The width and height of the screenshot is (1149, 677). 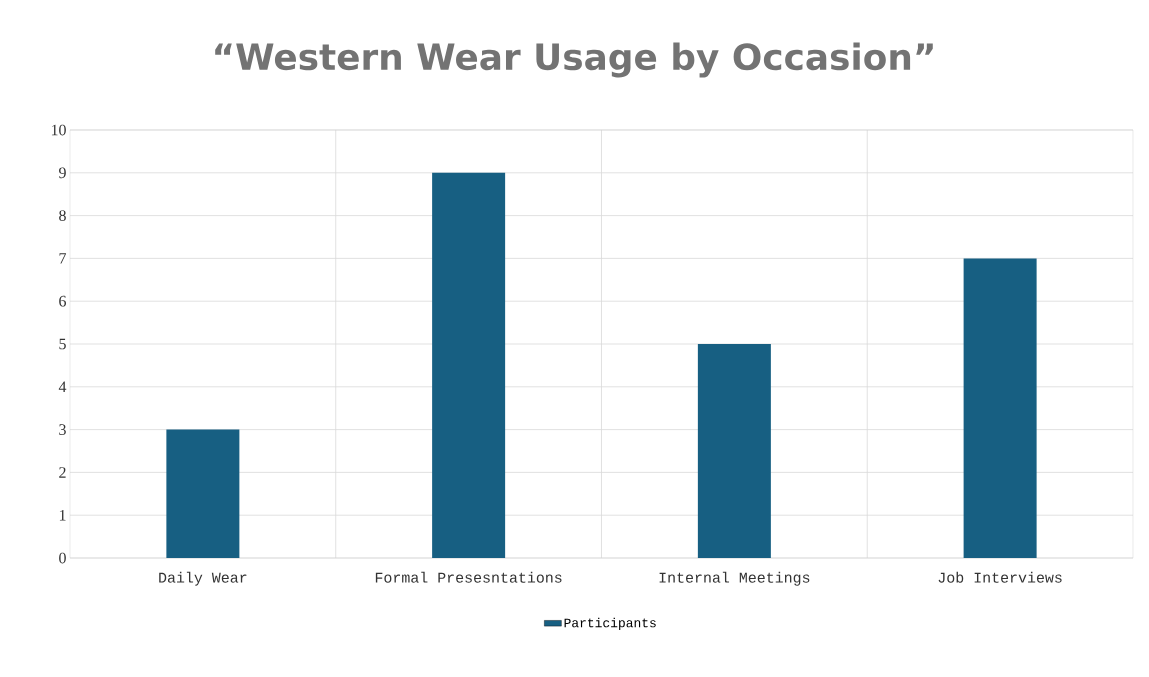 What do you see at coordinates (734, 578) in the screenshot?
I see `x-tick-label: Internal Meetings` at bounding box center [734, 578].